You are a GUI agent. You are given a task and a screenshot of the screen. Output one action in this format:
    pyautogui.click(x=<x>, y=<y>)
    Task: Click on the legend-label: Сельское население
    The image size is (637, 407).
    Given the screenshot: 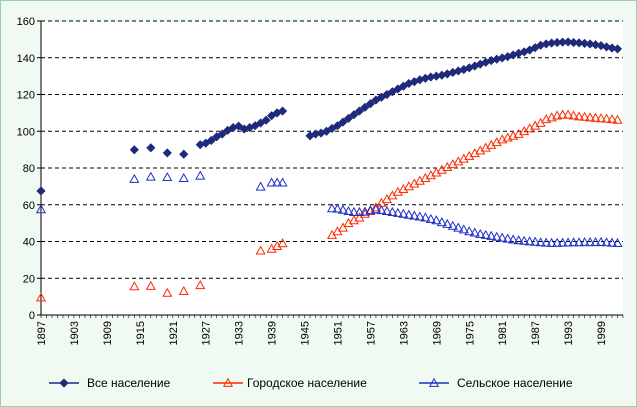 What is the action you would take?
    pyautogui.click(x=515, y=383)
    